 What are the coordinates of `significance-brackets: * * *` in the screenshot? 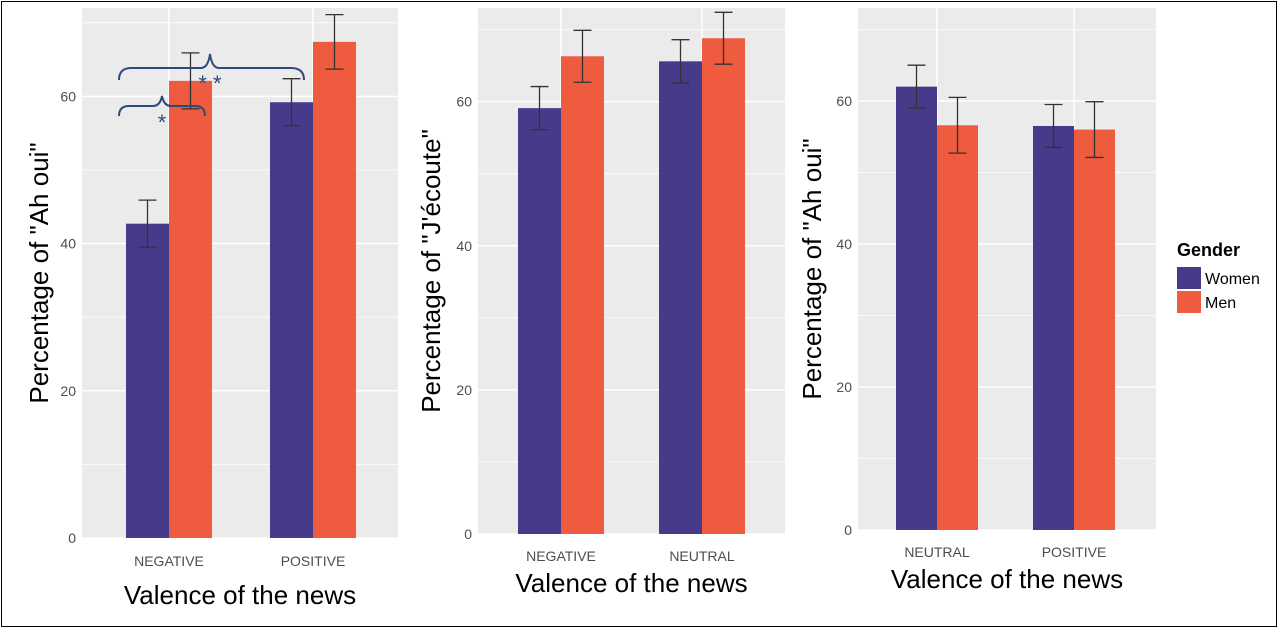 It's located at (211, 94).